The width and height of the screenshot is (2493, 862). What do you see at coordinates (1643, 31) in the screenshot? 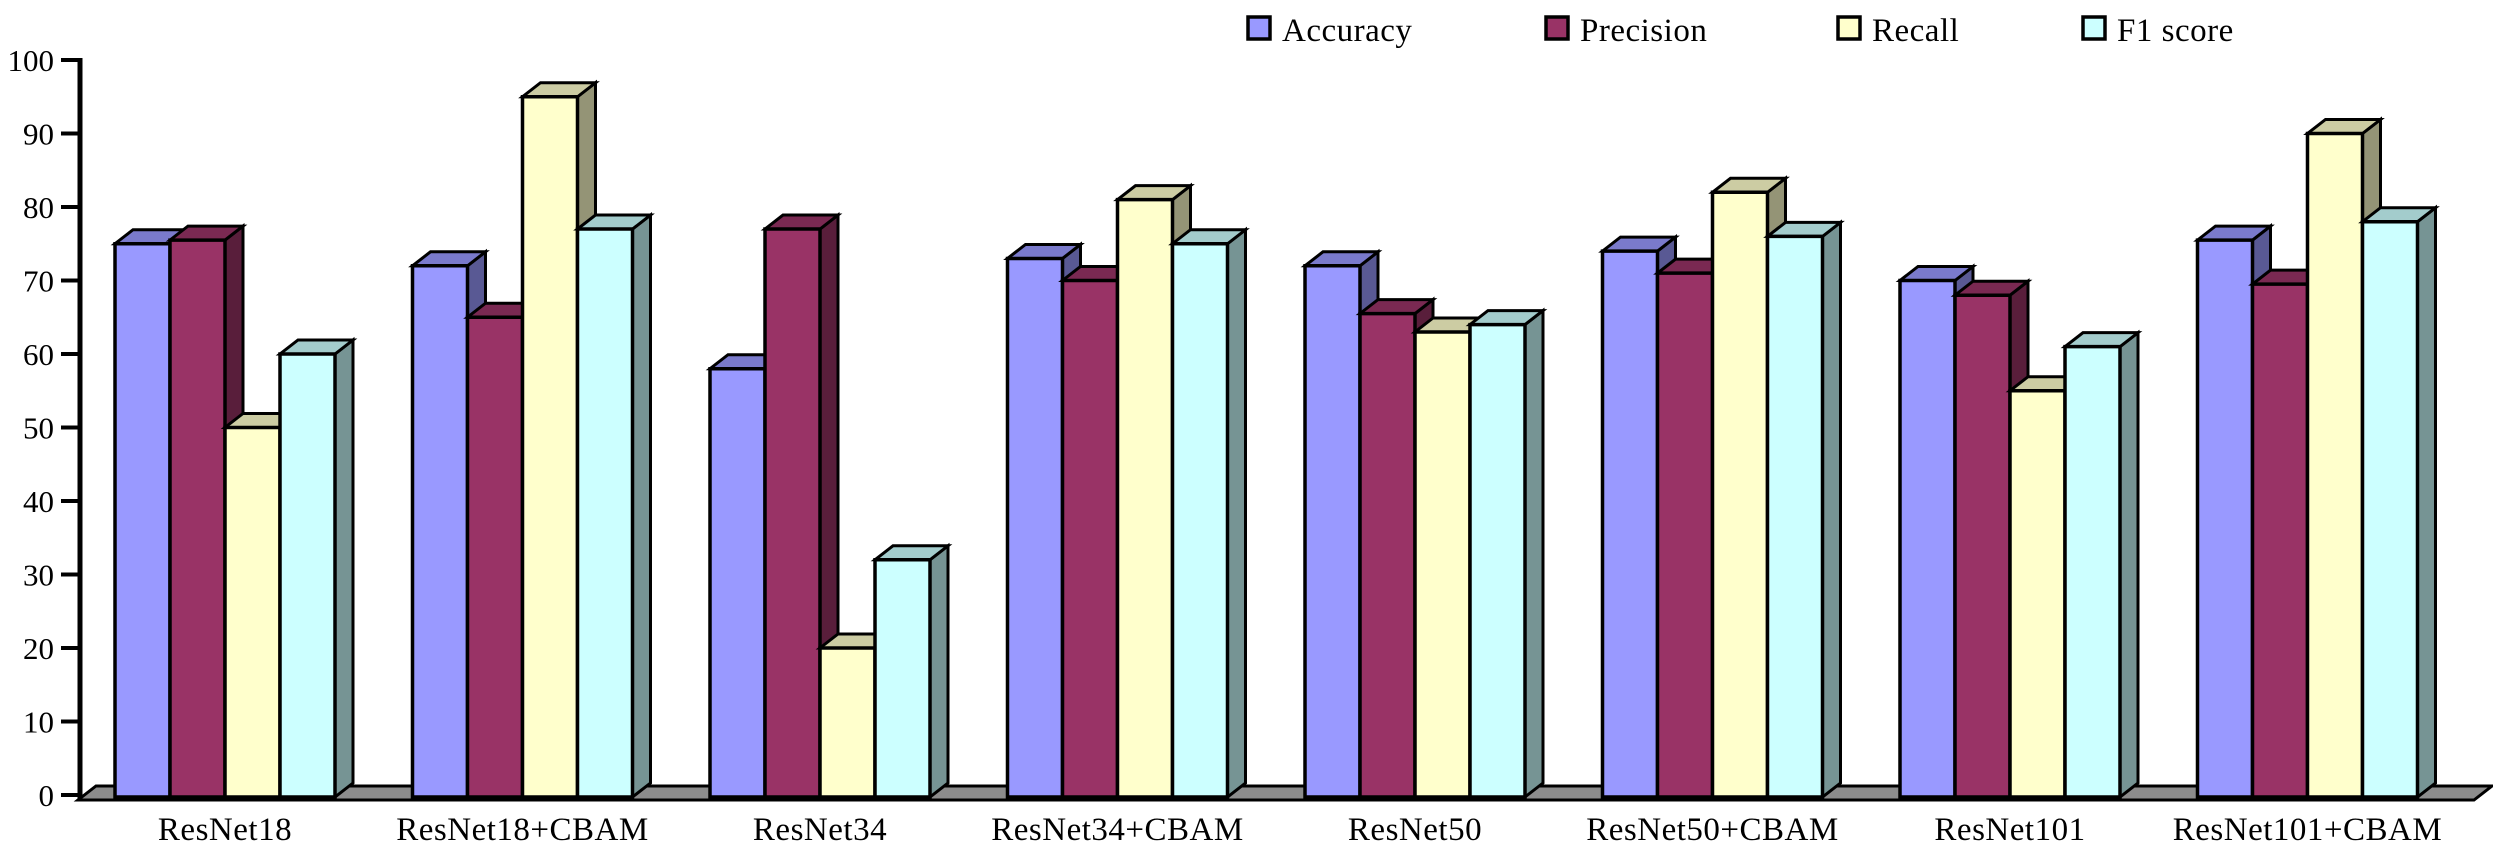
I see `legend-label: Precision` at bounding box center [1643, 31].